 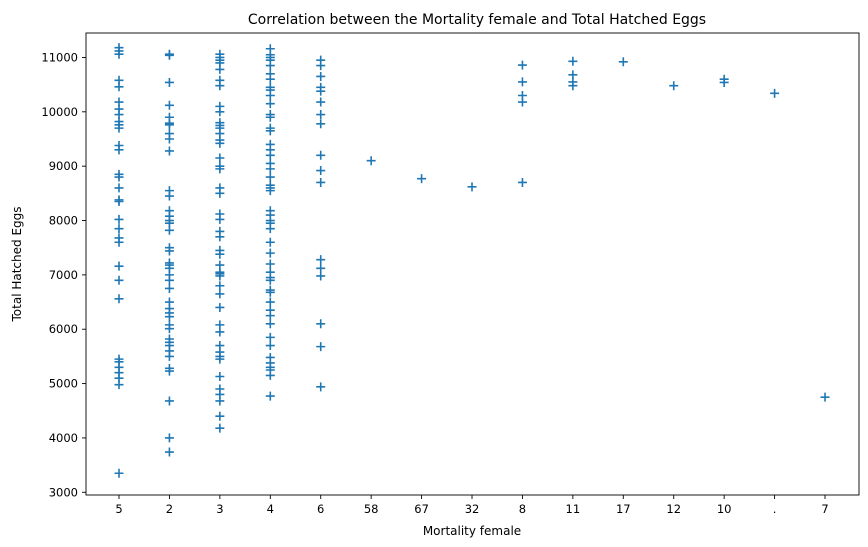 What do you see at coordinates (573, 509) in the screenshot?
I see `x-tick-label: 11` at bounding box center [573, 509].